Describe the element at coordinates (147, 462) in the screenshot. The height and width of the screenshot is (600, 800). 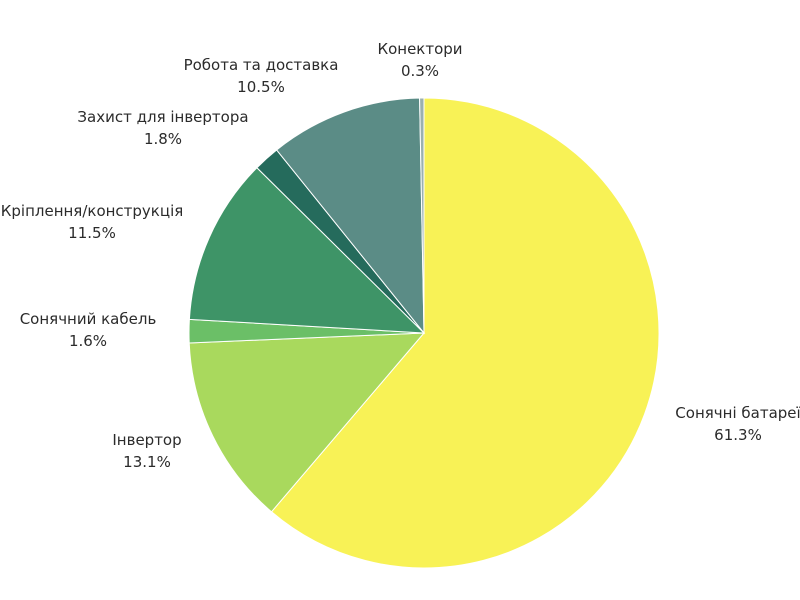
I see `slice-label-percent: 13.1%` at that location.